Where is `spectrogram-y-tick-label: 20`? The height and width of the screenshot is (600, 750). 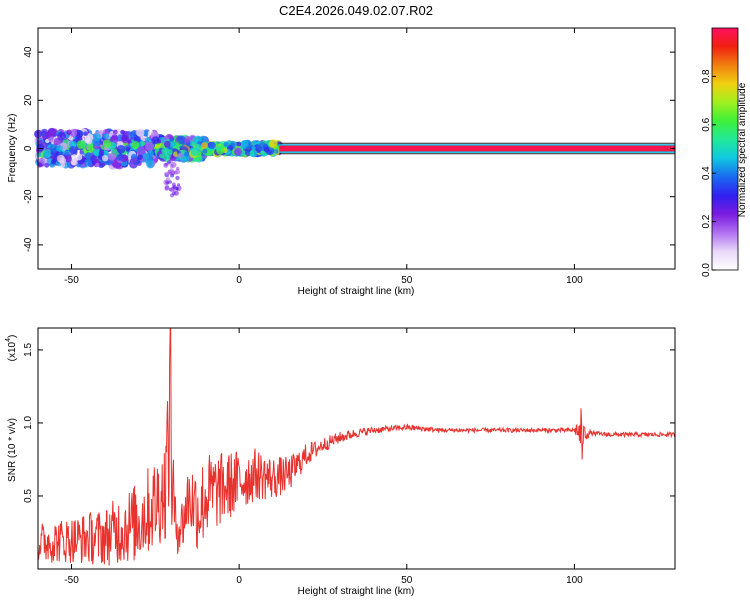 spectrogram-y-tick-label: 20 is located at coordinates (28, 100).